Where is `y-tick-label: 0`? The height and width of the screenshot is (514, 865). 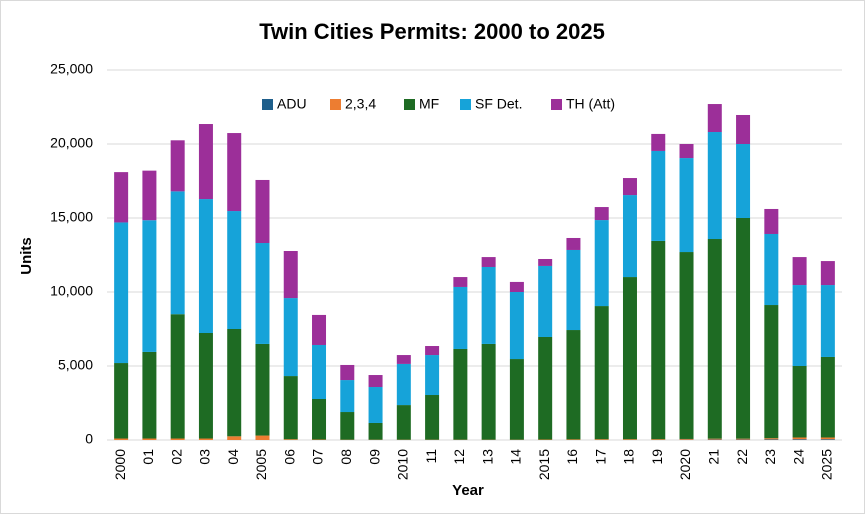
y-tick-label: 0 is located at coordinates (89, 439).